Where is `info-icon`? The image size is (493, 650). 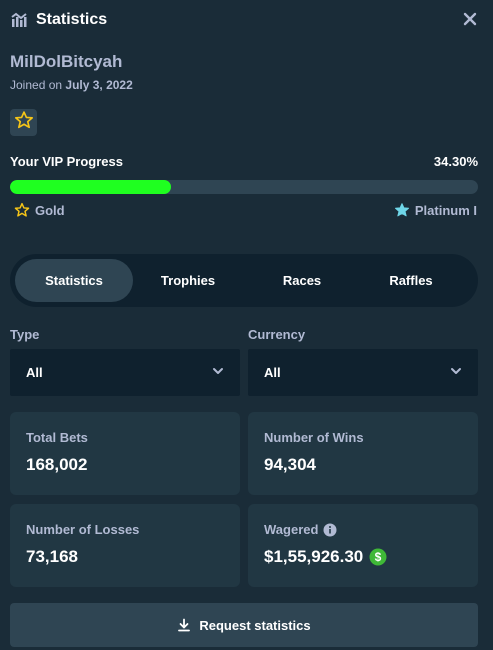
info-icon is located at coordinates (330, 530).